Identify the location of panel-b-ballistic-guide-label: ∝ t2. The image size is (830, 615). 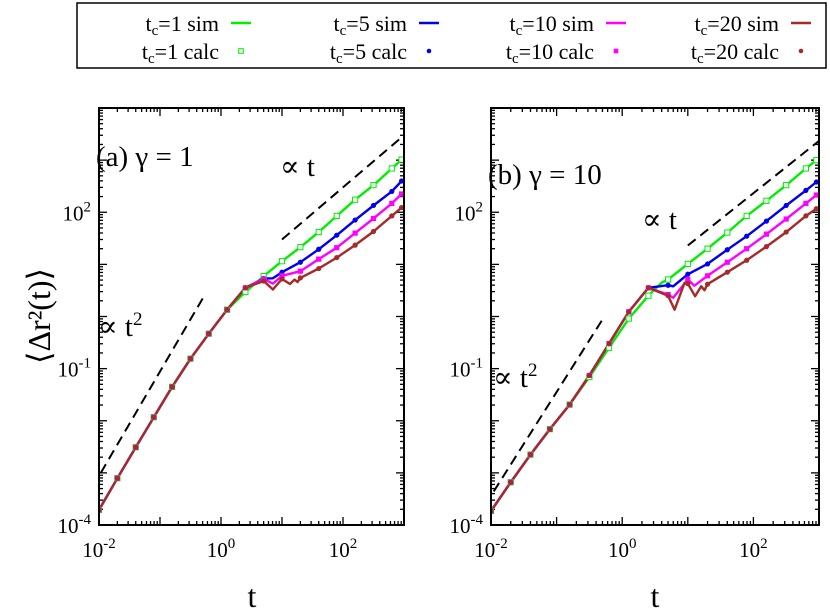
(515, 377).